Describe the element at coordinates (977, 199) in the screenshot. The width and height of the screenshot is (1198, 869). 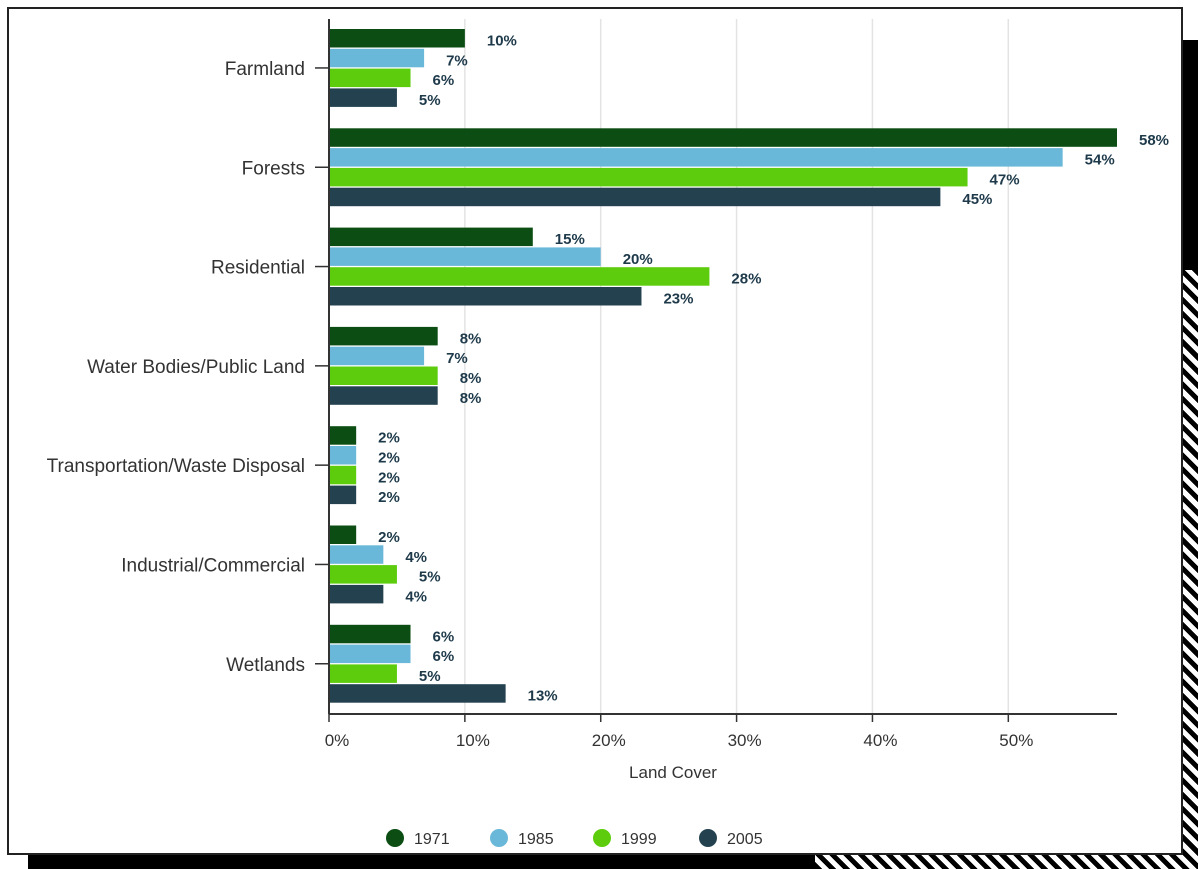
I see `value-label: 45%` at that location.